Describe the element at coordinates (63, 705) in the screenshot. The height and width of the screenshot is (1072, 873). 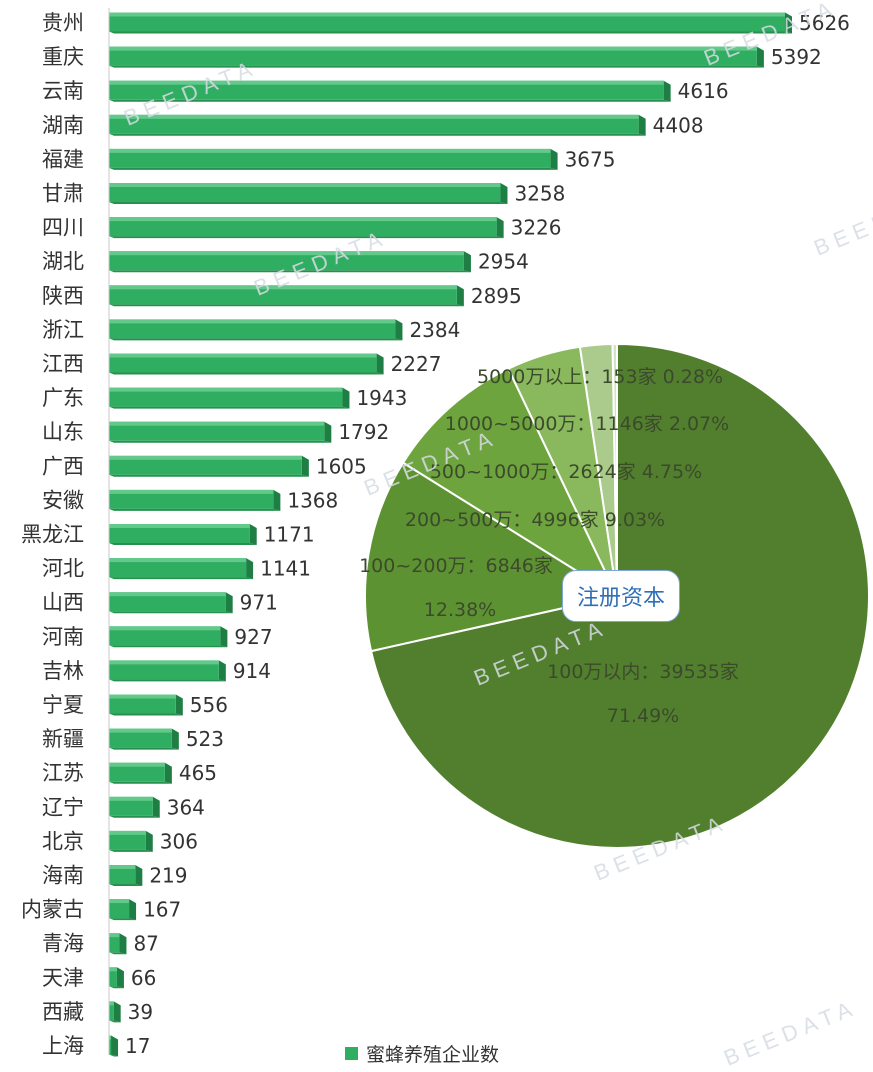
I see `category-label: 宁夏` at that location.